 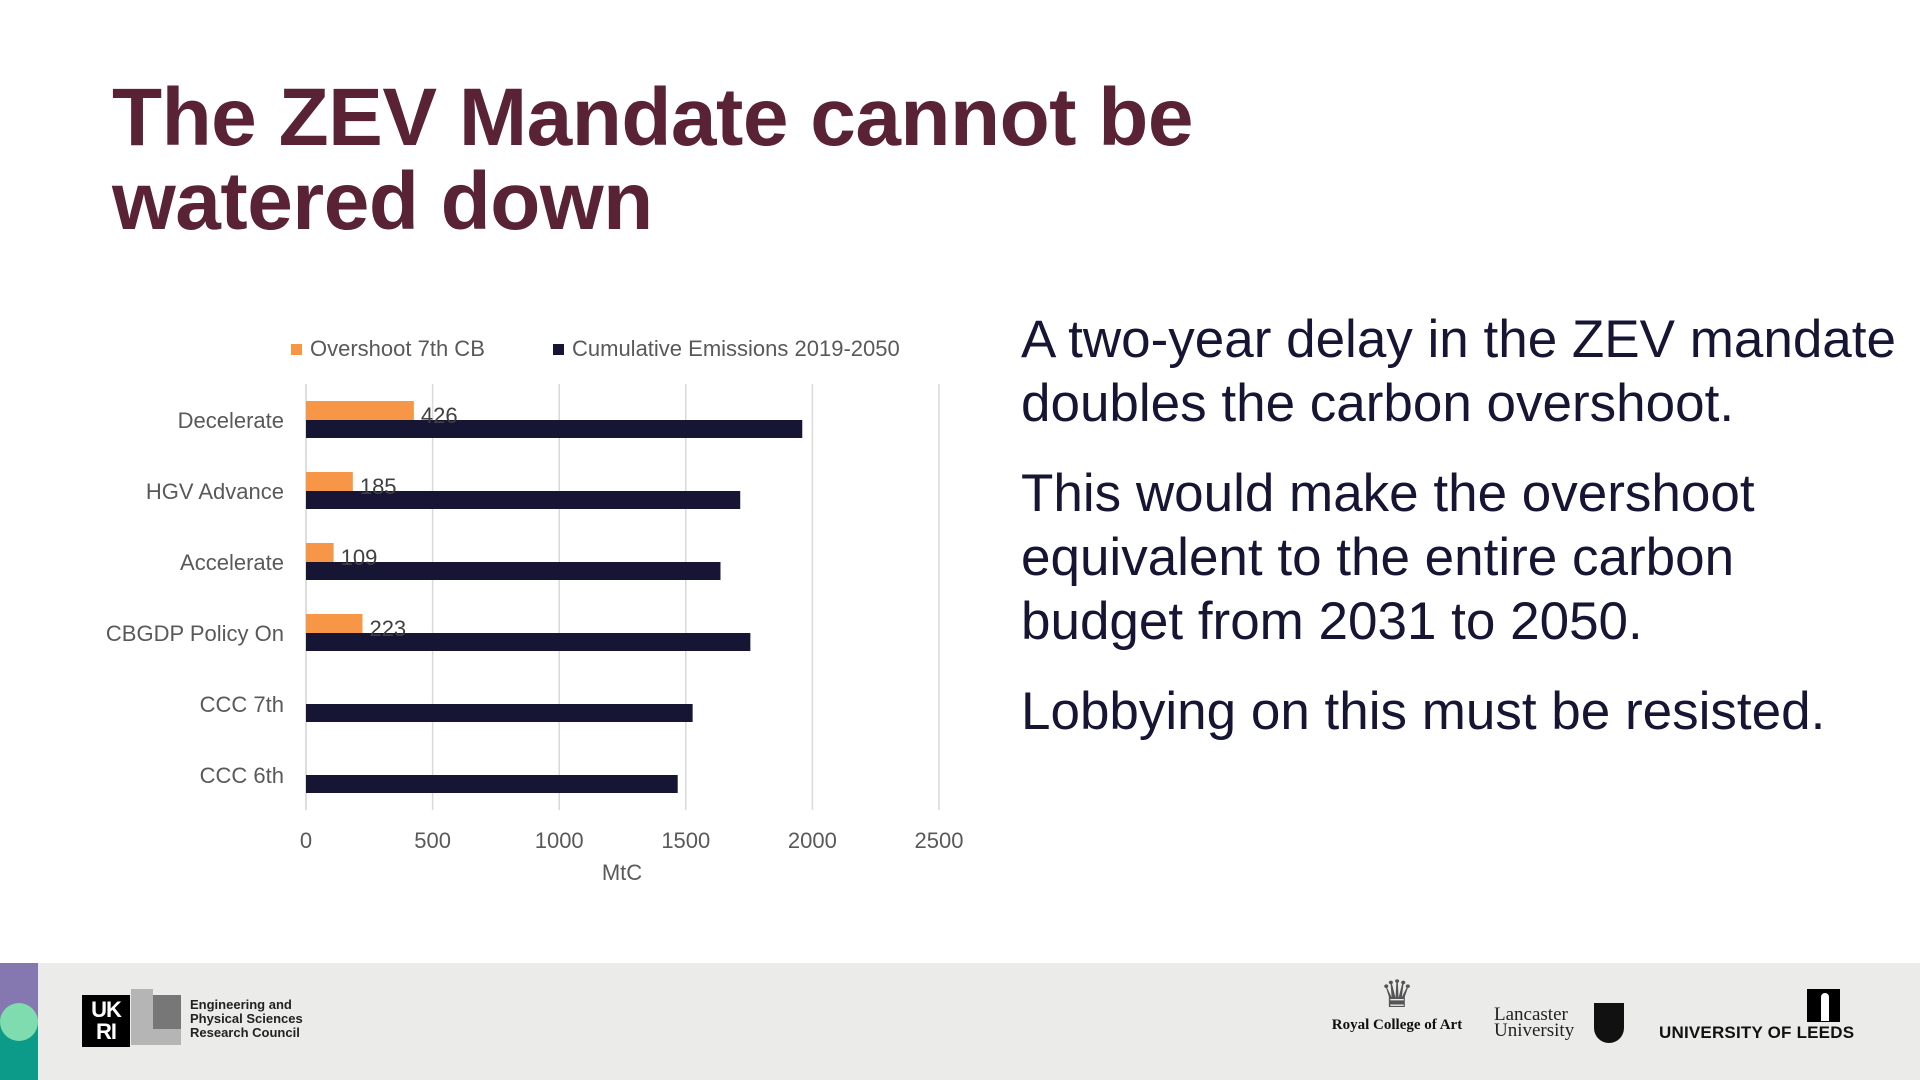 What do you see at coordinates (554, 597) in the screenshot?
I see `bars: 426 185 109 223` at bounding box center [554, 597].